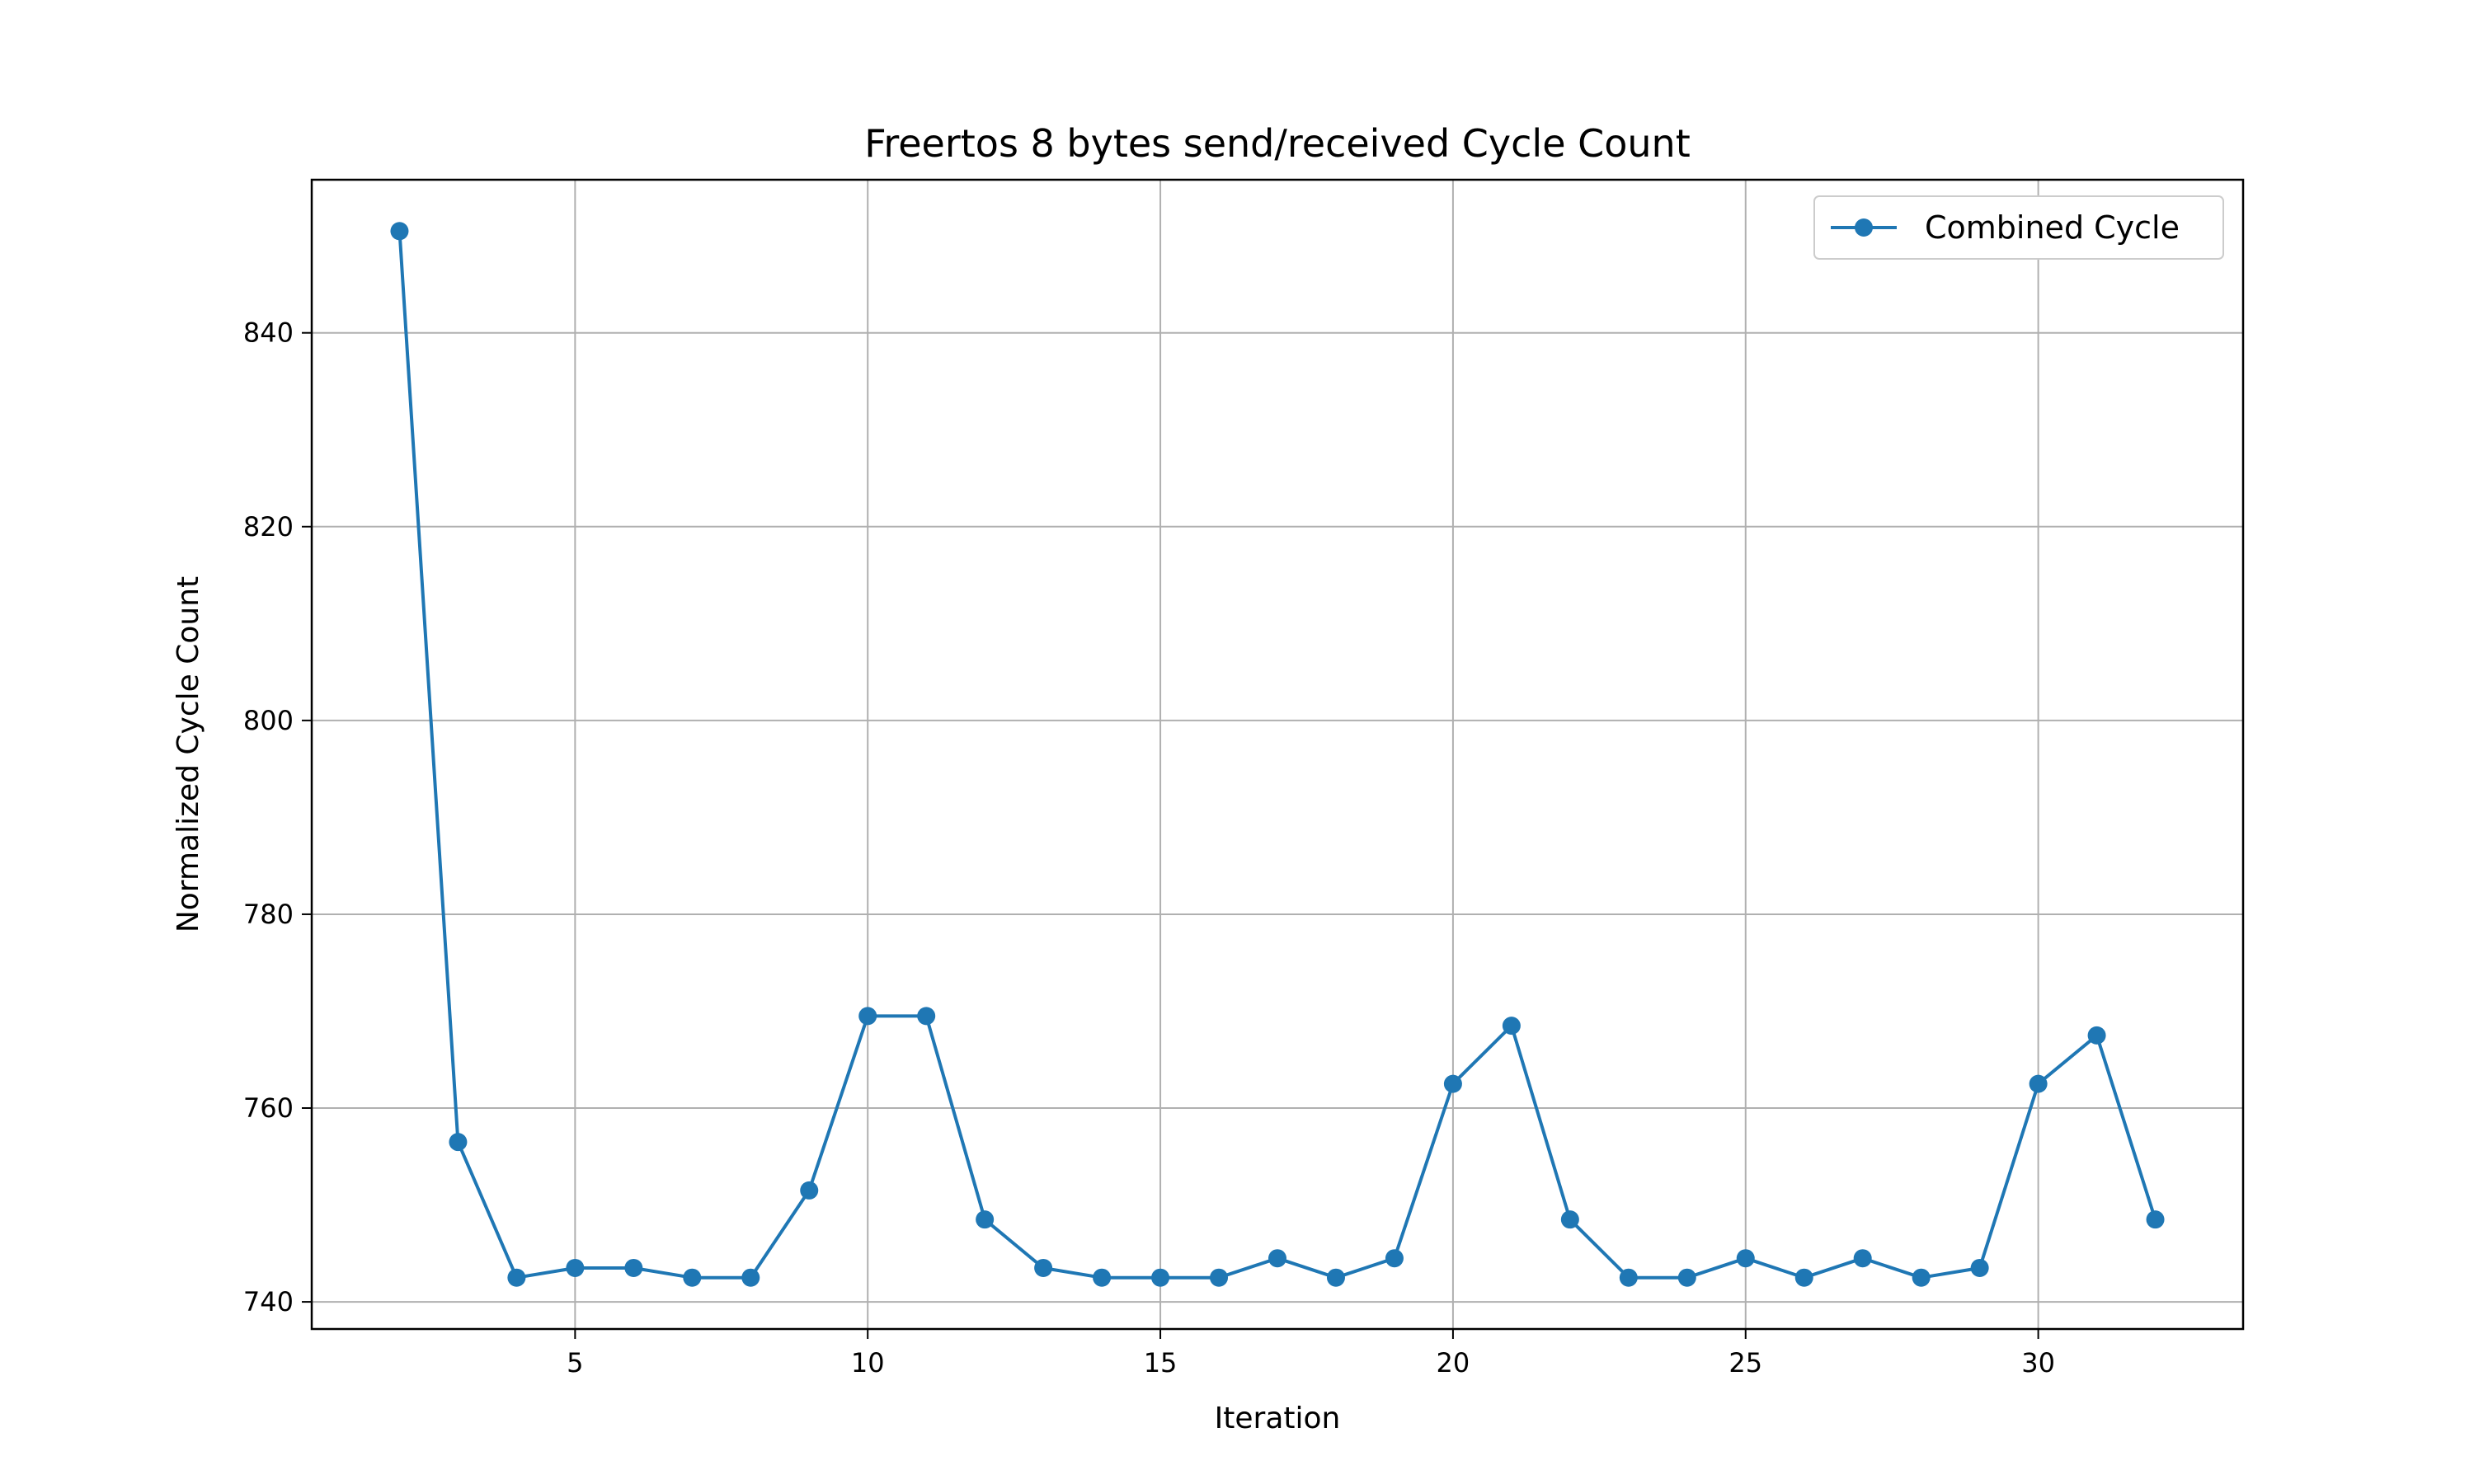 The image size is (2474, 1484). Describe the element at coordinates (268, 333) in the screenshot. I see `y-tick-label: 840` at that location.